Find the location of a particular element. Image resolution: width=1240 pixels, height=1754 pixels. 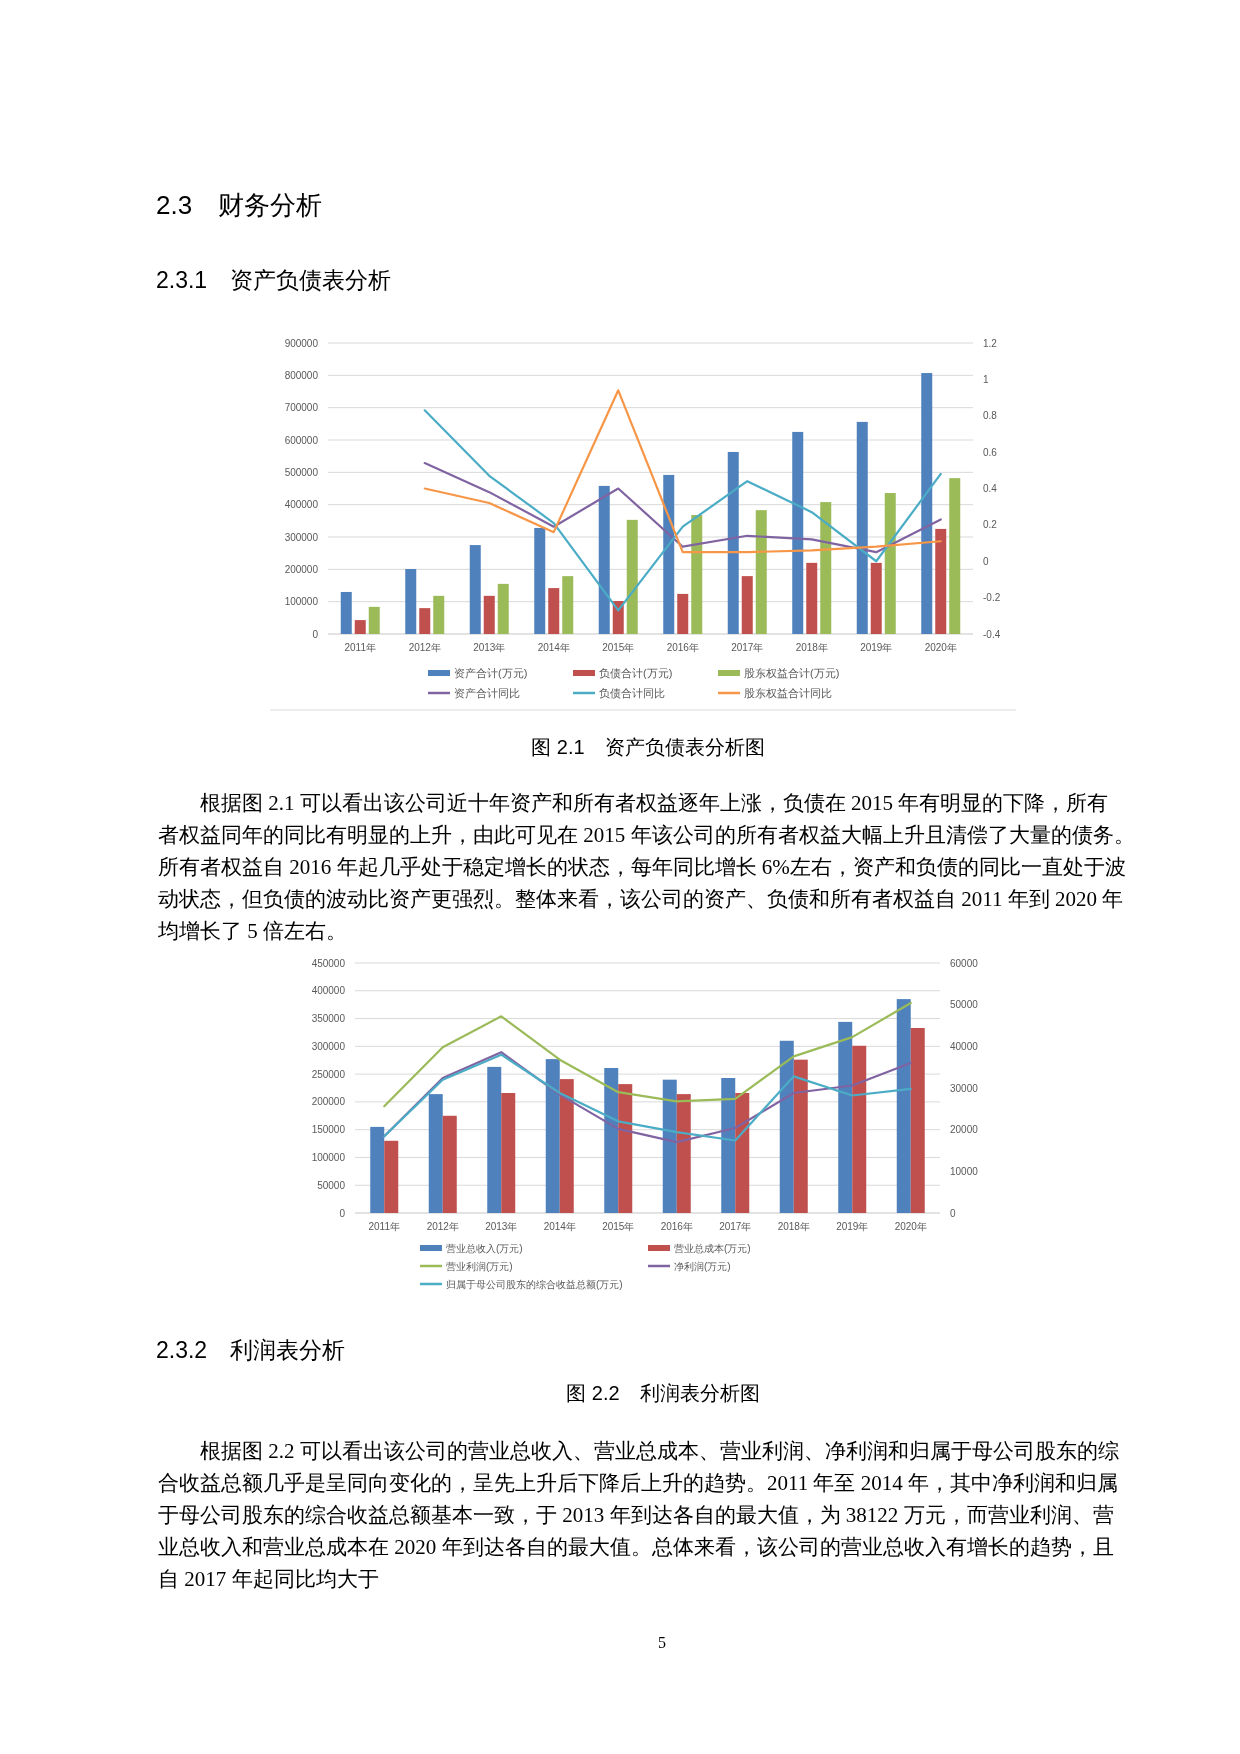

y2-tick-label: 20000 is located at coordinates (964, 1130).